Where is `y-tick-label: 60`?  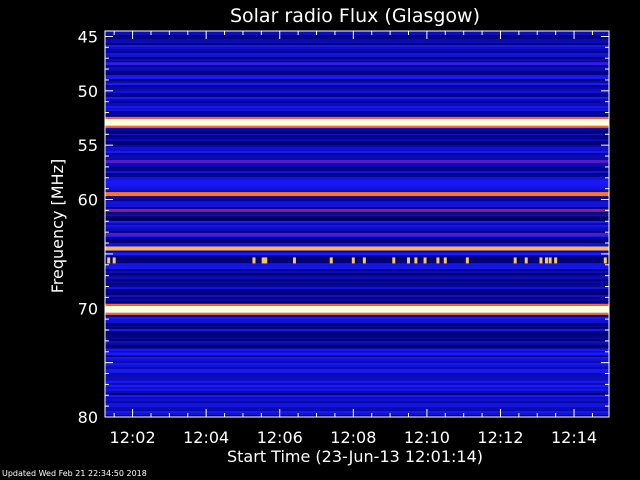
y-tick-label: 60 is located at coordinates (88, 200).